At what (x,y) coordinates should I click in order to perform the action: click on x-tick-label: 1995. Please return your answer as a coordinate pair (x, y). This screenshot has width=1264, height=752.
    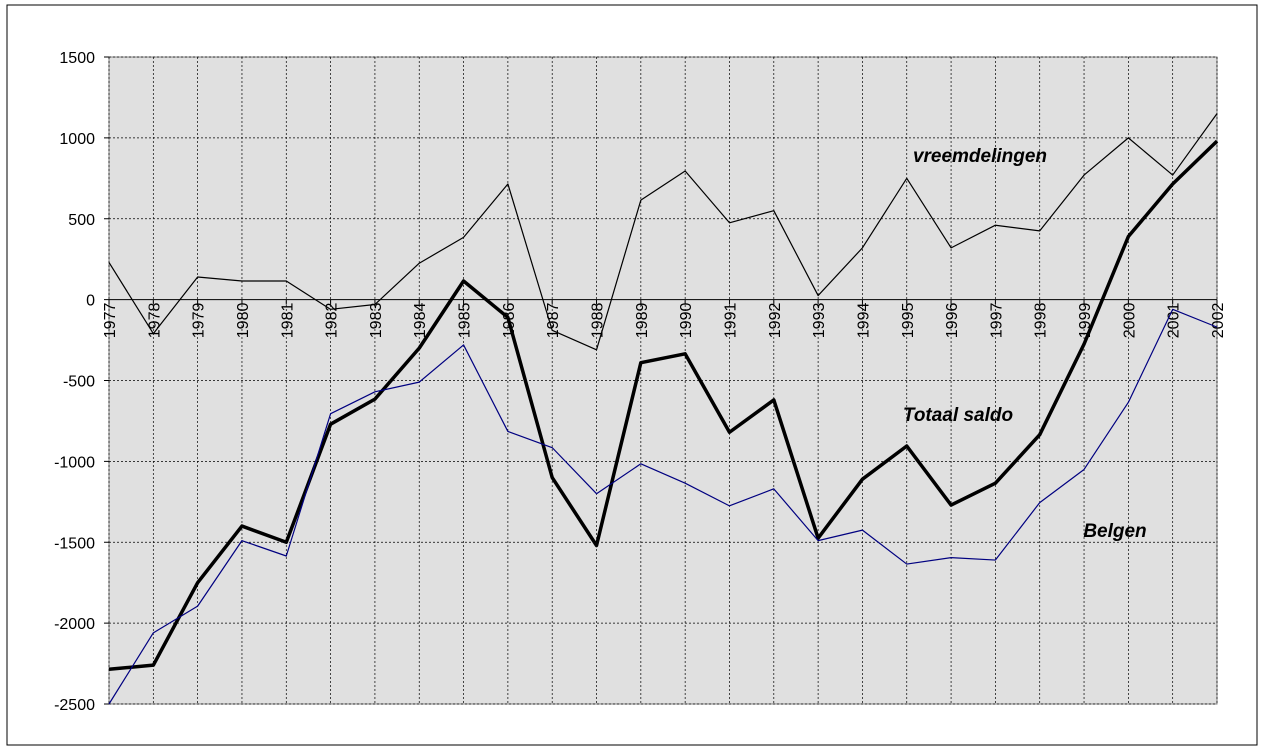
    Looking at the image, I should click on (908, 321).